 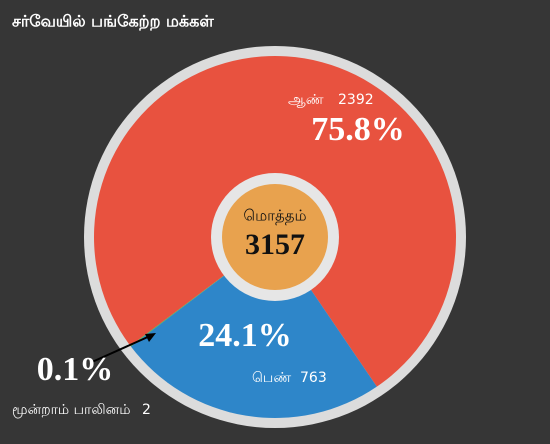 I want to click on count-label: 2392, so click(x=356, y=100).